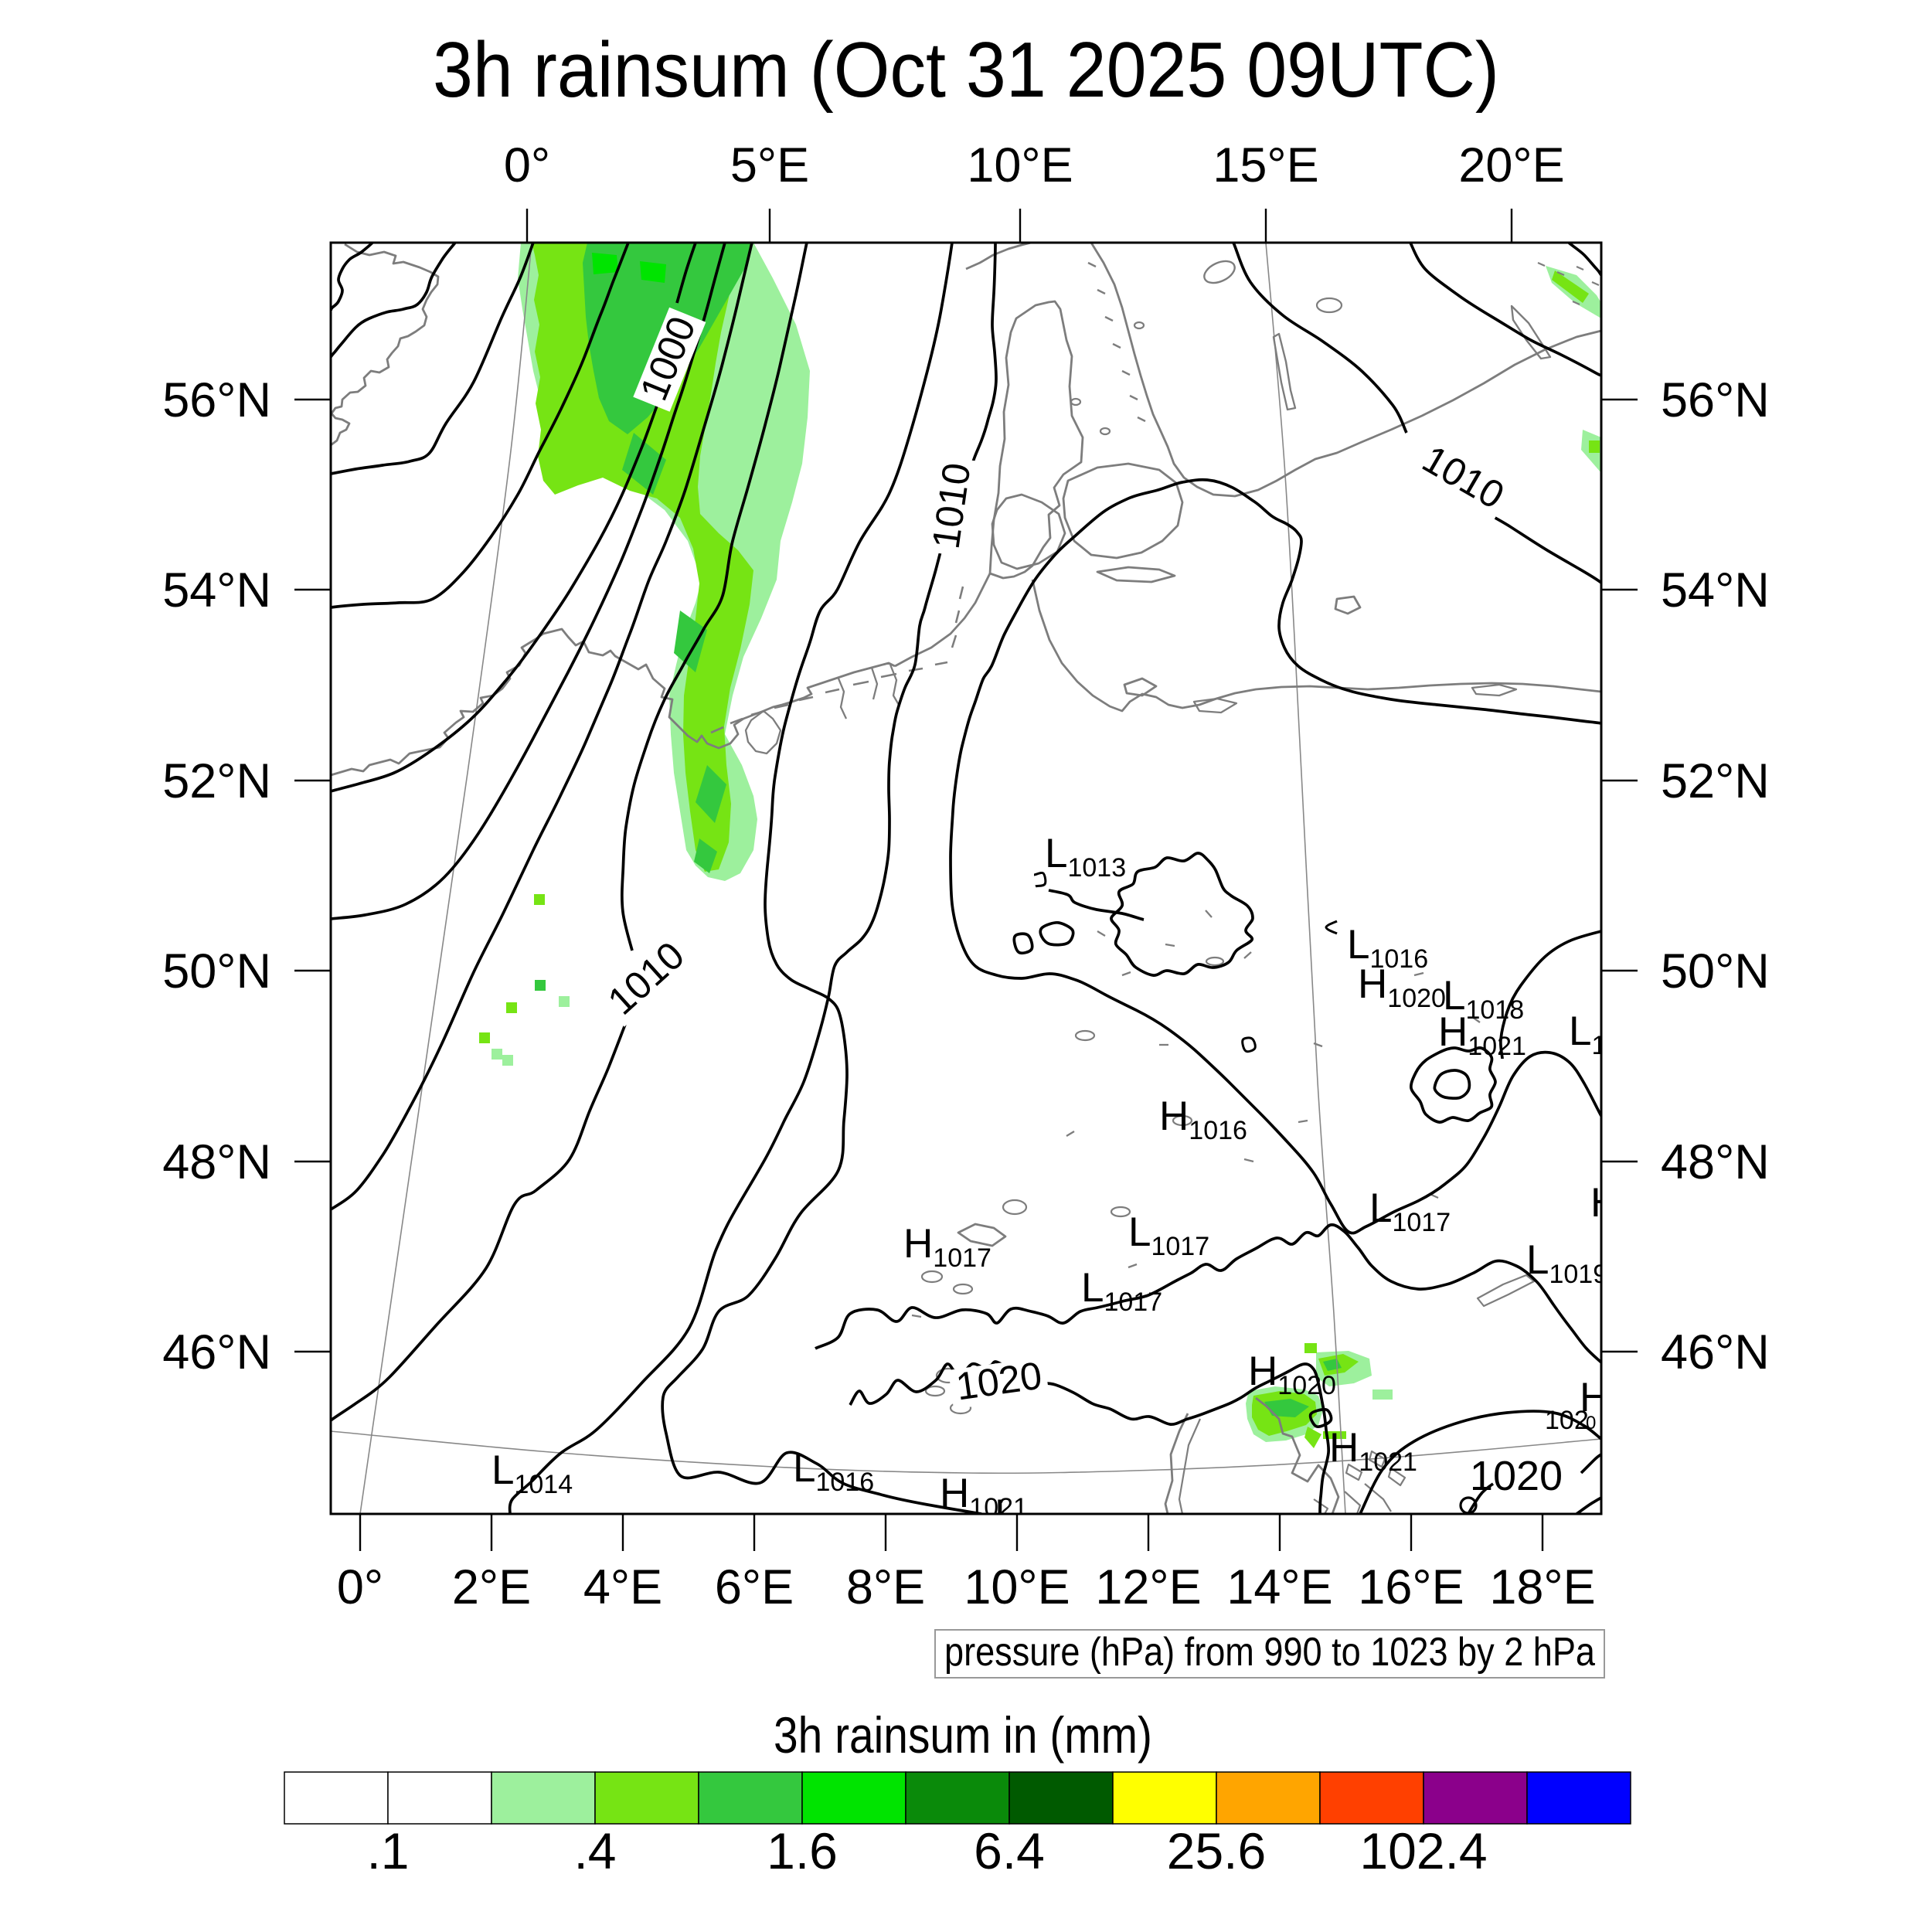 The image size is (1932, 1932). Describe the element at coordinates (1279, 1587) in the screenshot. I see `svg-text: 14°E` at that location.